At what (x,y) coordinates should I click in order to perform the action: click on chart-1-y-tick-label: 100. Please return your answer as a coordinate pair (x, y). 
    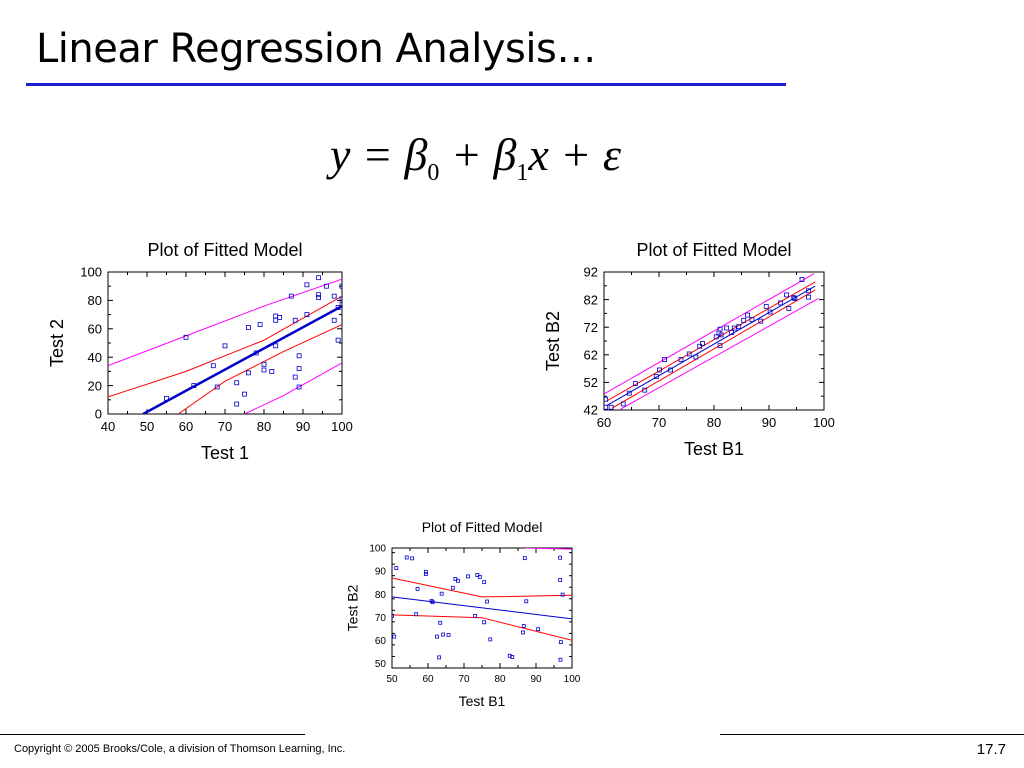
    Looking at the image, I should click on (91, 272).